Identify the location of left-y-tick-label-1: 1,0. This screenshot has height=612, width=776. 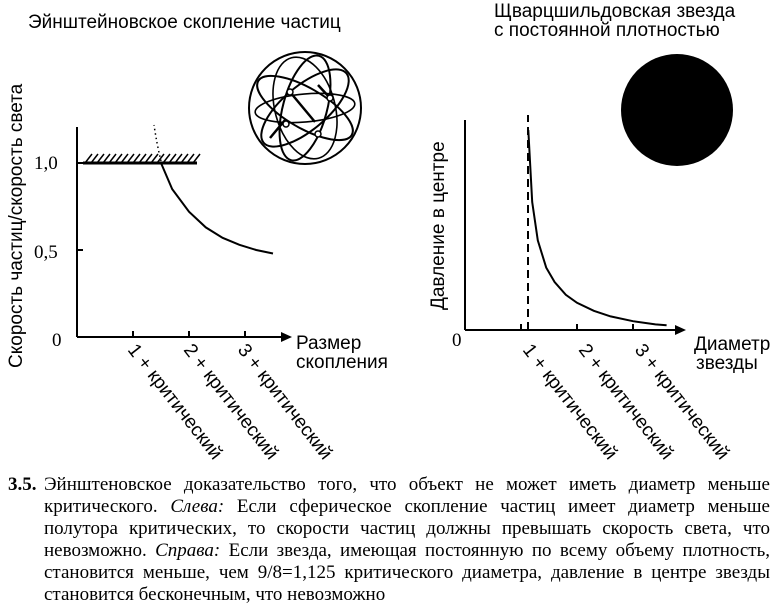
(46, 163).